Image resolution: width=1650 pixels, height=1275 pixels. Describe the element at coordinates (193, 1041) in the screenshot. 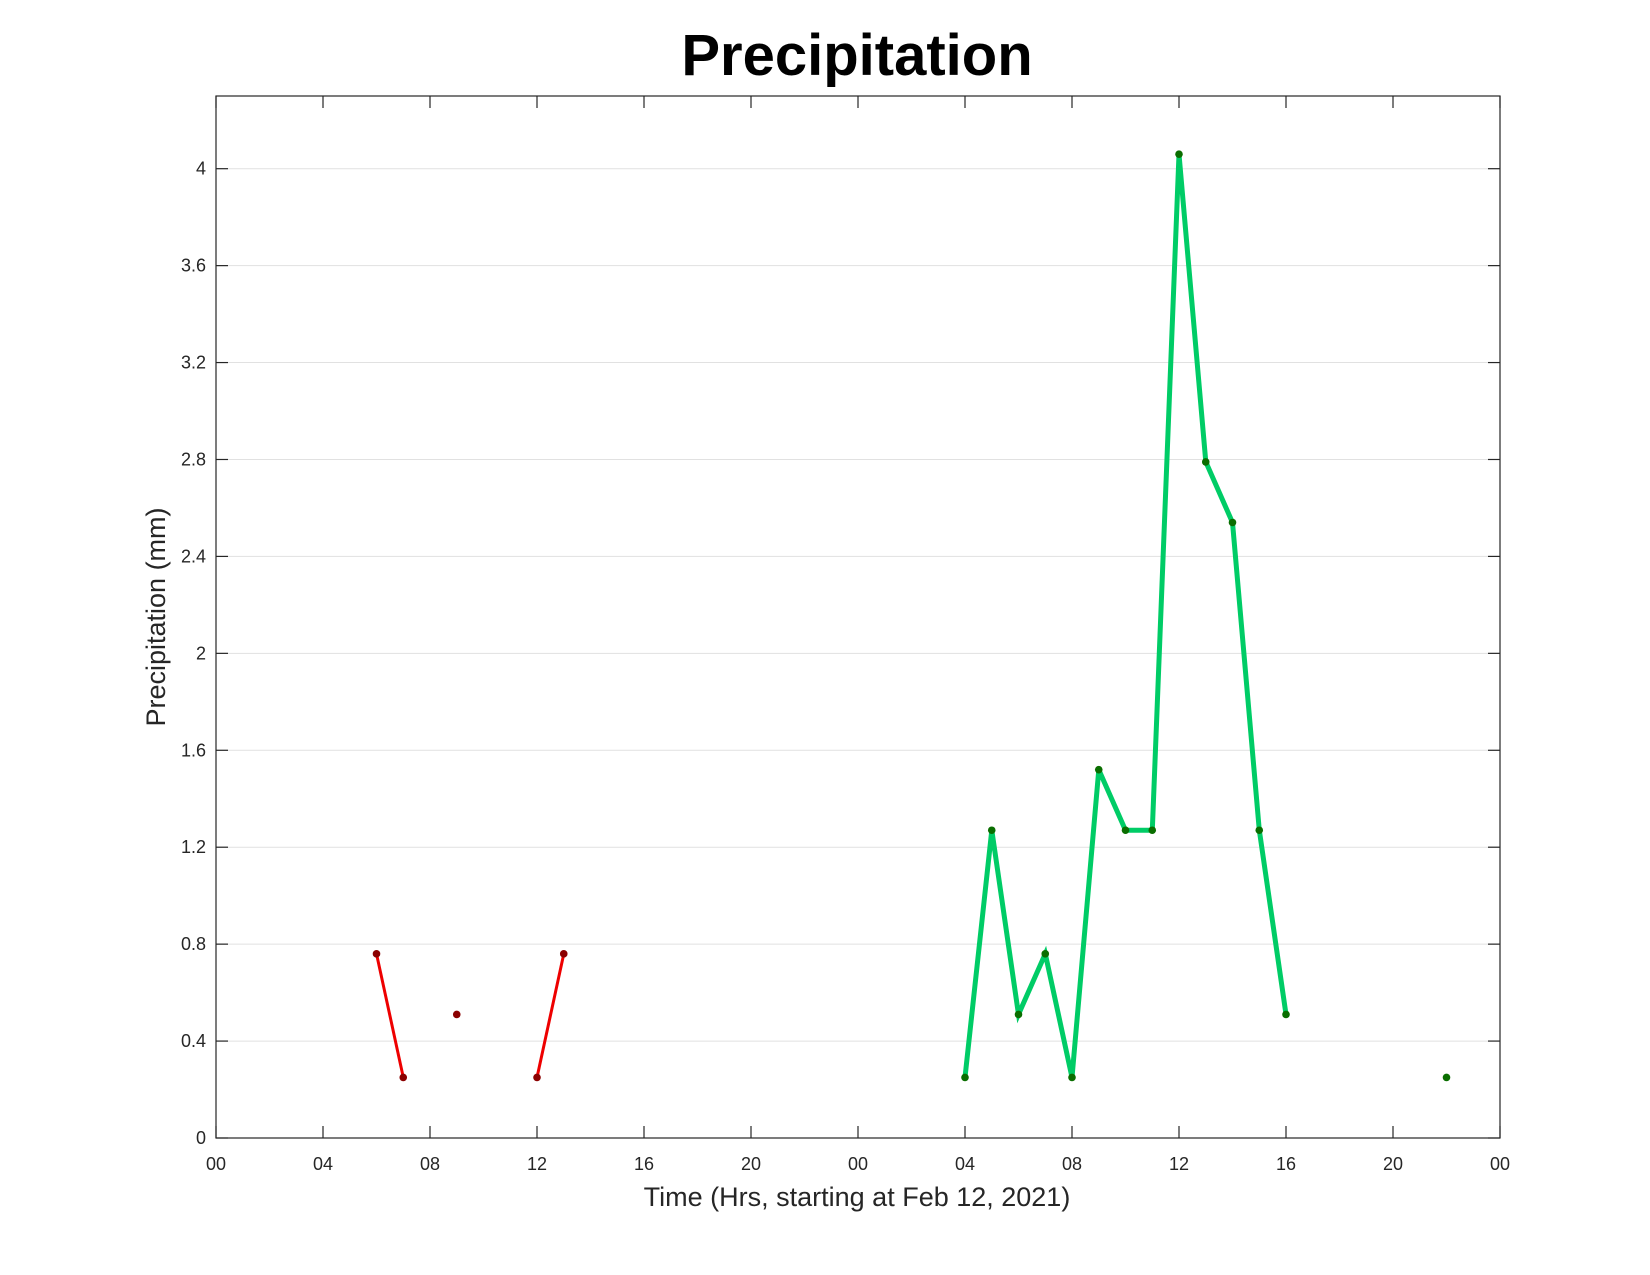

I see `y-tick-label: 0.4` at that location.